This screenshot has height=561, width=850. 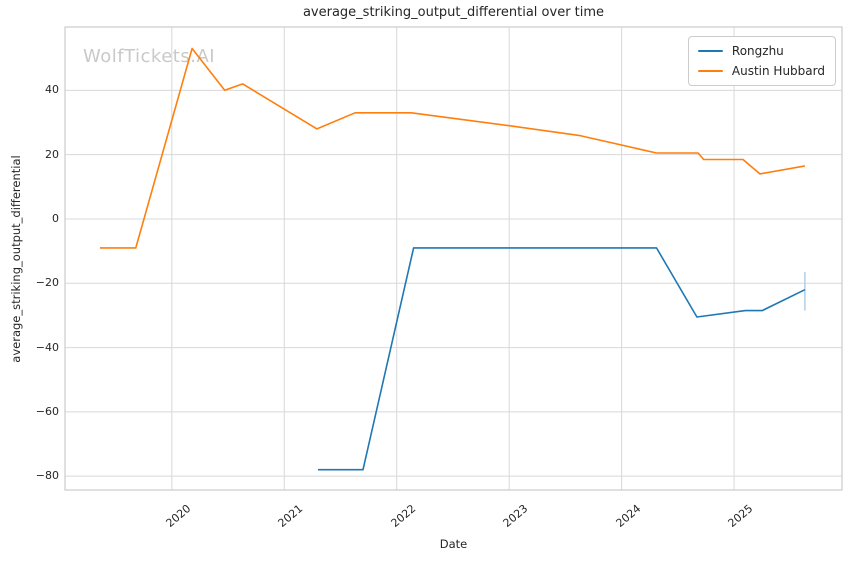 I want to click on legend: Rongzhu Austin Hubbard, so click(x=761, y=61).